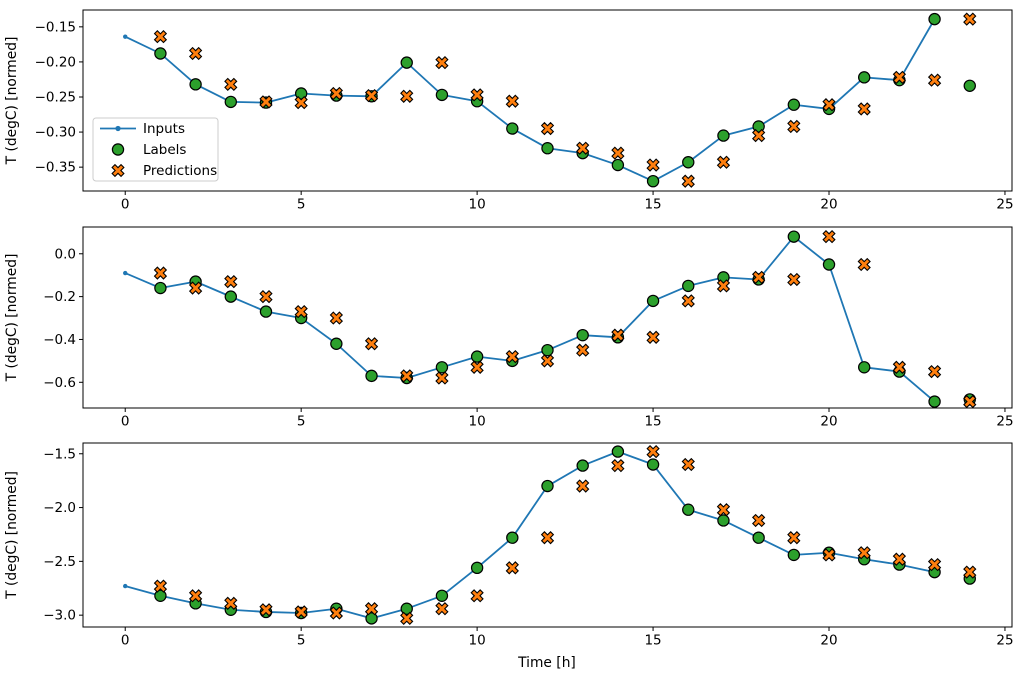  I want to click on y-axis-label-subplot-2: T (degC) [normed], so click(12, 318).